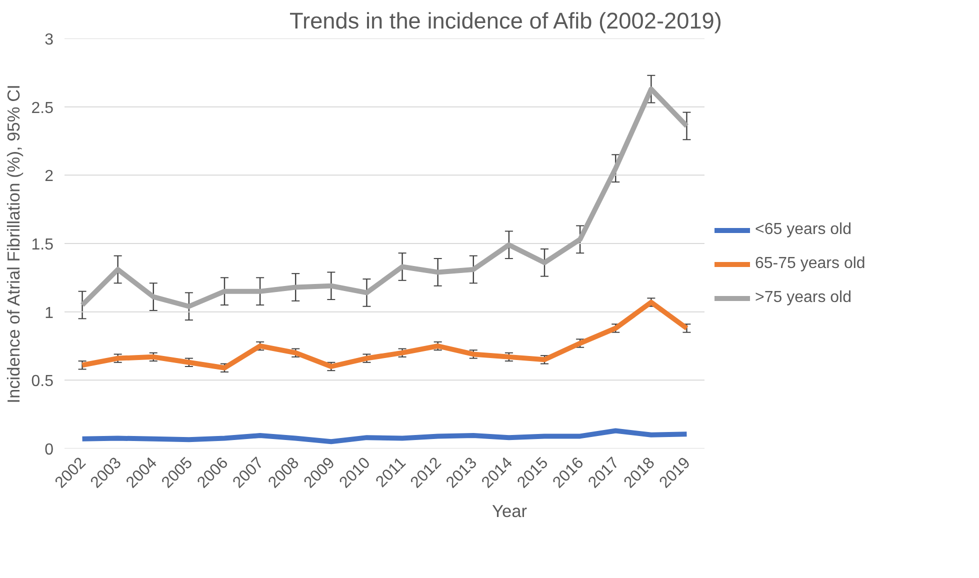 The width and height of the screenshot is (979, 578). What do you see at coordinates (49, 313) in the screenshot?
I see `y-tick-label: 1` at bounding box center [49, 313].